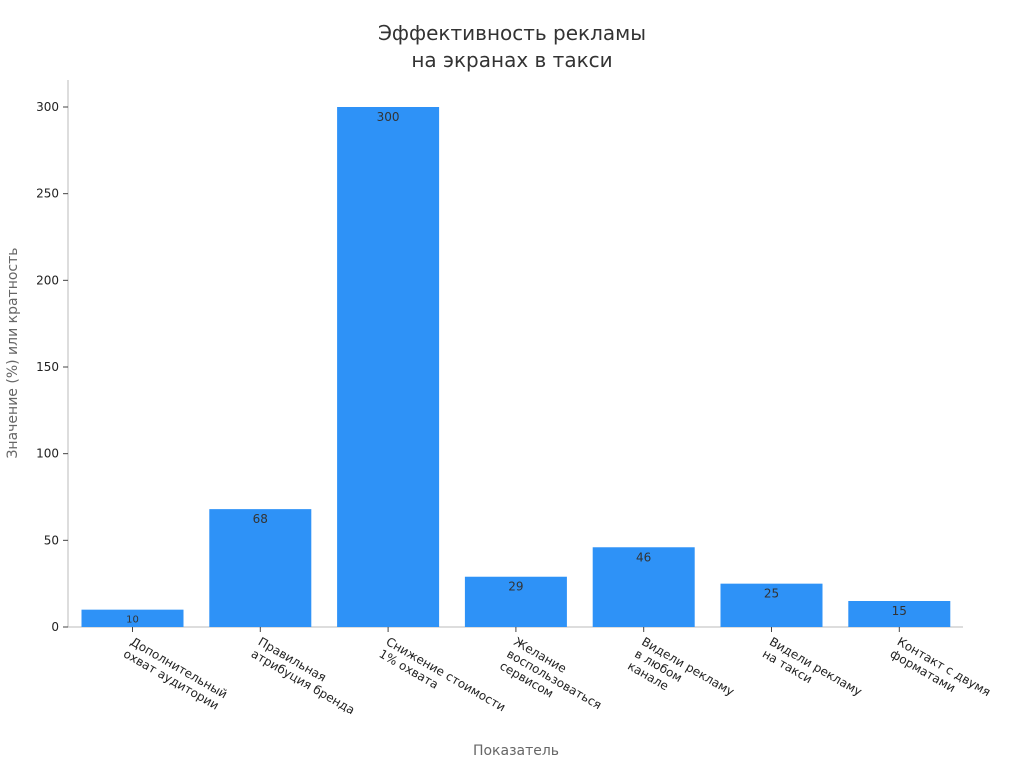  I want to click on bar-data-label: 46, so click(643, 557).